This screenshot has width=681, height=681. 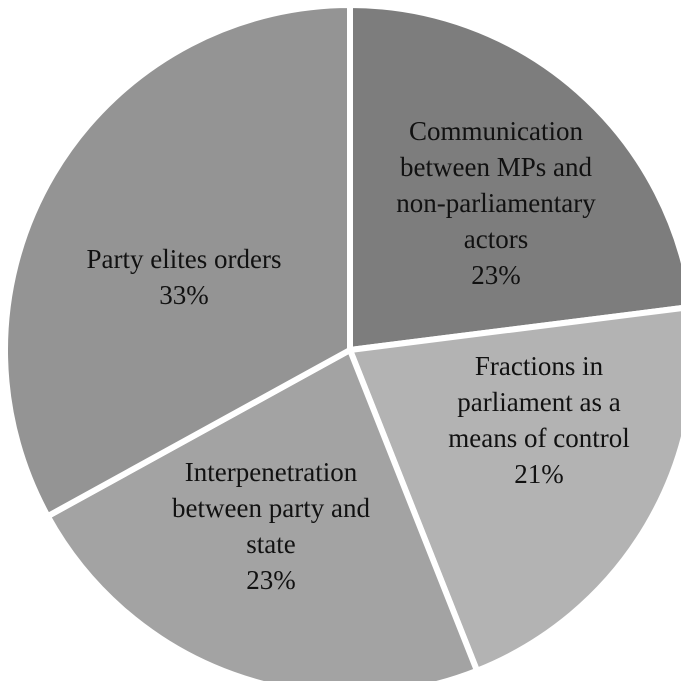 What do you see at coordinates (538, 402) in the screenshot?
I see `slice-category-label: parliament as a` at bounding box center [538, 402].